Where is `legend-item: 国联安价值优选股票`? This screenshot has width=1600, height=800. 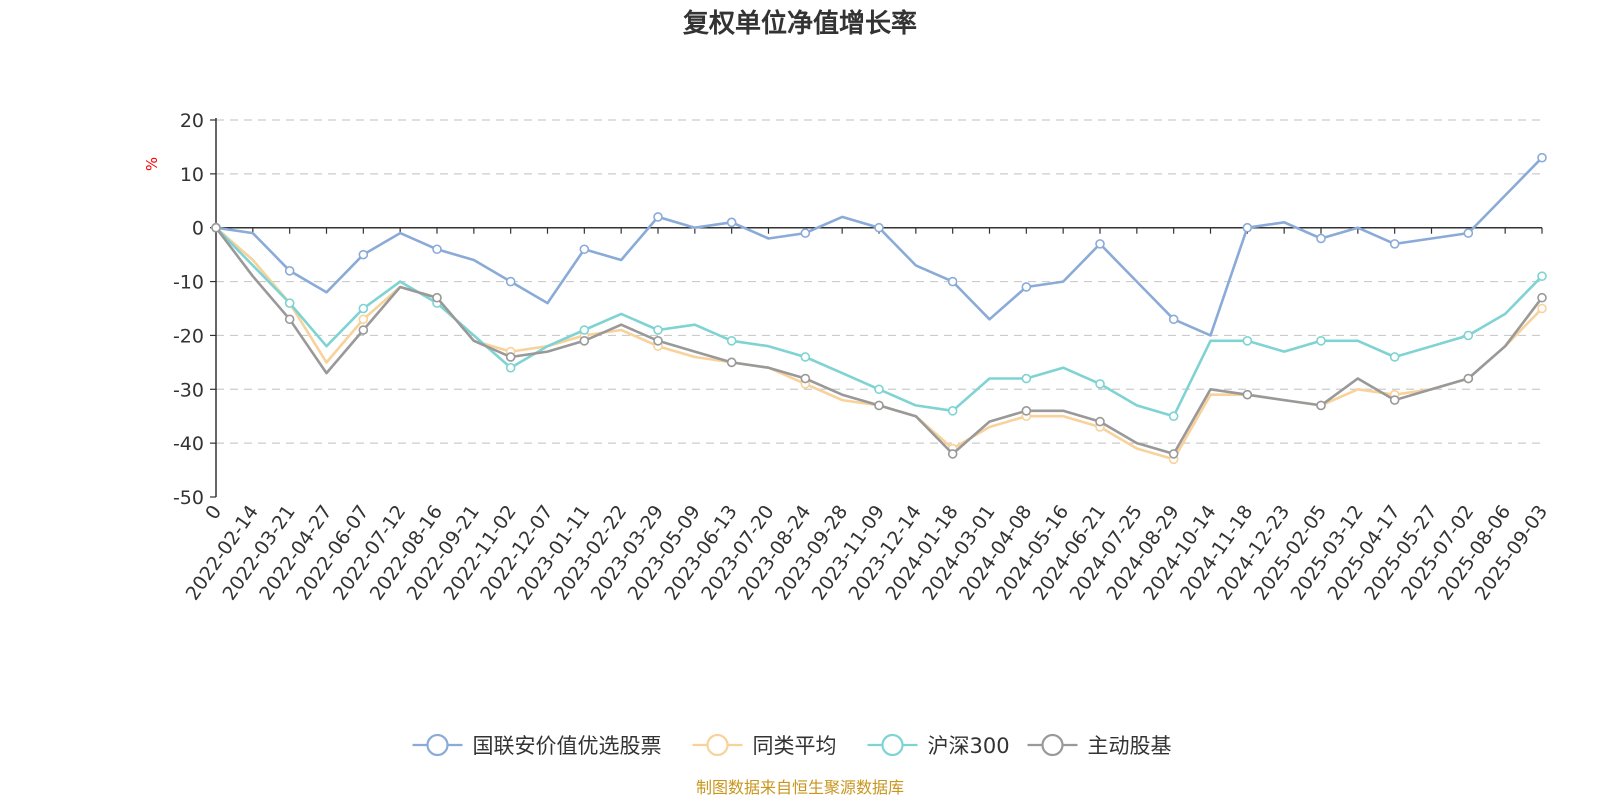 legend-item: 国联安价值优选股票 is located at coordinates (537, 745).